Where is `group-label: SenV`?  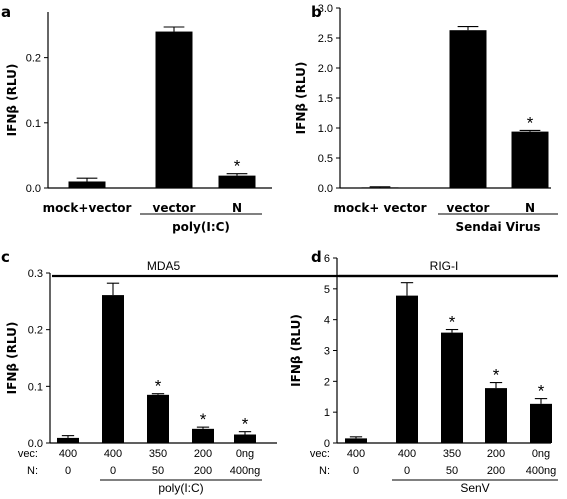 group-label: SenV is located at coordinates (474, 488).